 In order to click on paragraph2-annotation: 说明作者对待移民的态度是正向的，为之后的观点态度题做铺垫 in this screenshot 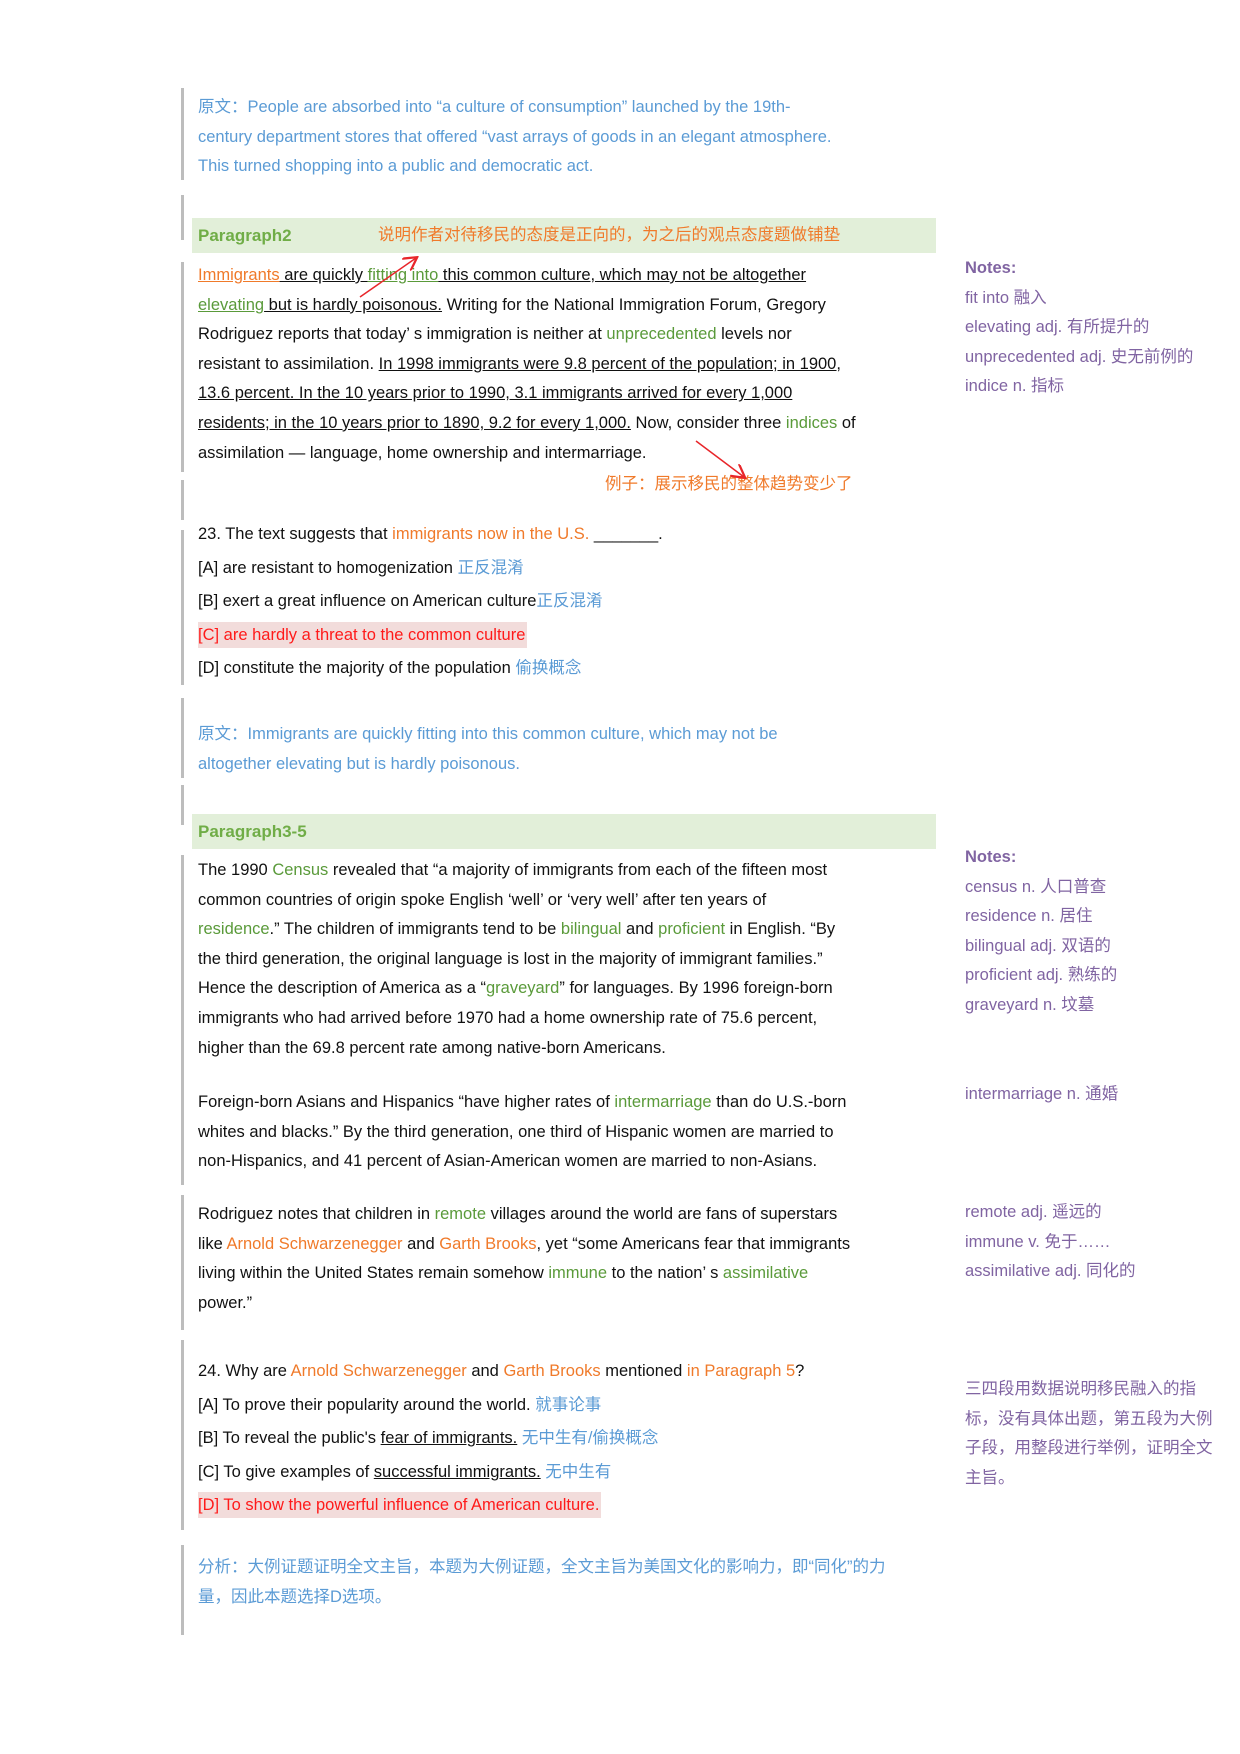, I will do `click(609, 235)`.